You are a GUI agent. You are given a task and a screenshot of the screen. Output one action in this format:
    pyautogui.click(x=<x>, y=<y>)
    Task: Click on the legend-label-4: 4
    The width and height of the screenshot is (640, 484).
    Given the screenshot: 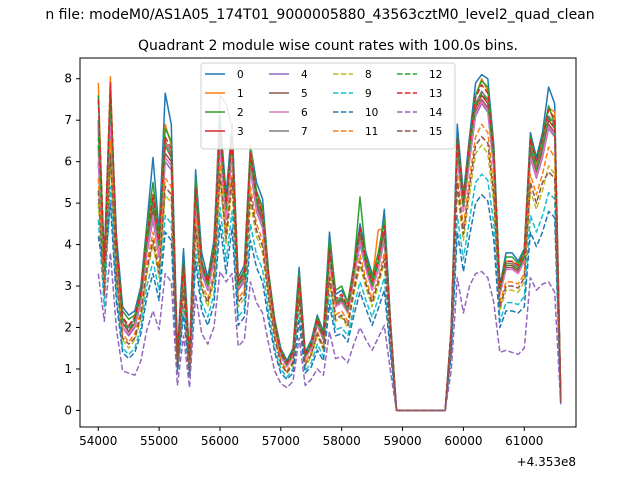 What is the action you would take?
    pyautogui.click(x=304, y=75)
    